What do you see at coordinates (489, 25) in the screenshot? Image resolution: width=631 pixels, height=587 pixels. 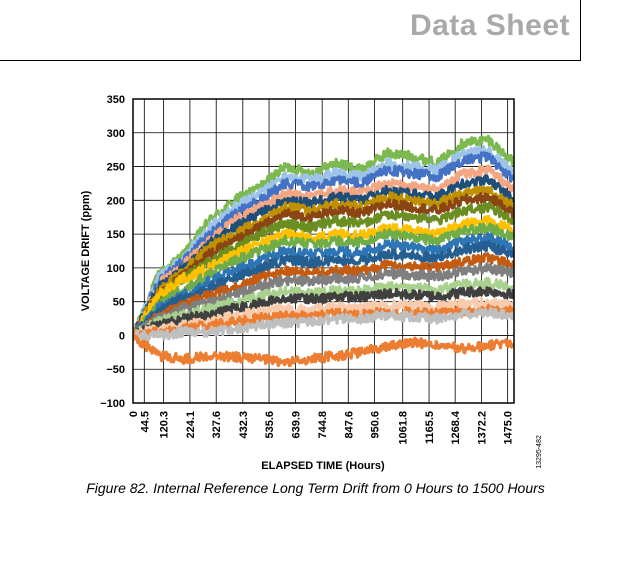 I see `header-title: Data Sheet` at bounding box center [489, 25].